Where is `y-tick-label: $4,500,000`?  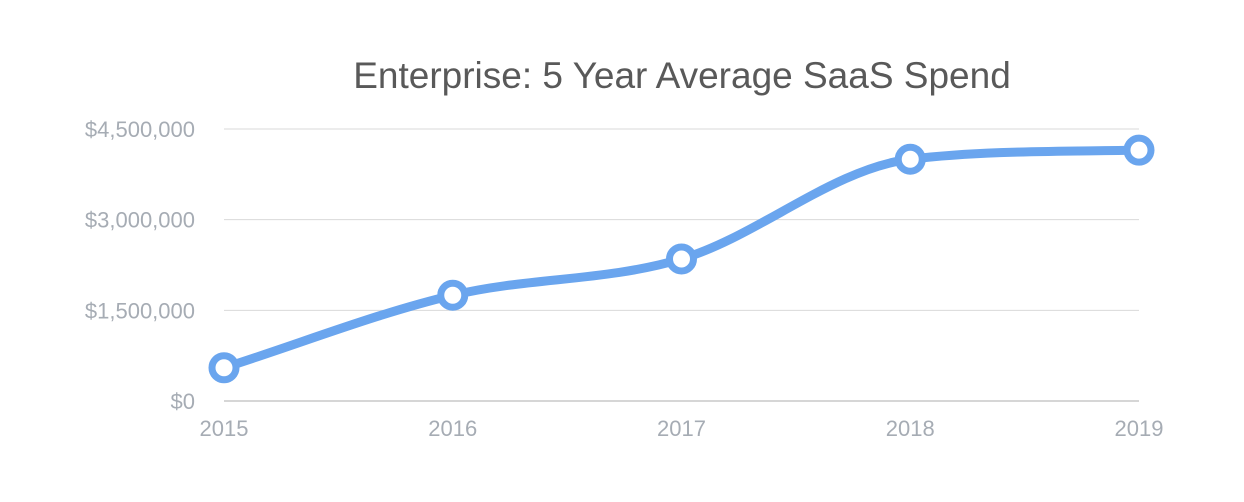
y-tick-label: $4,500,000 is located at coordinates (140, 129).